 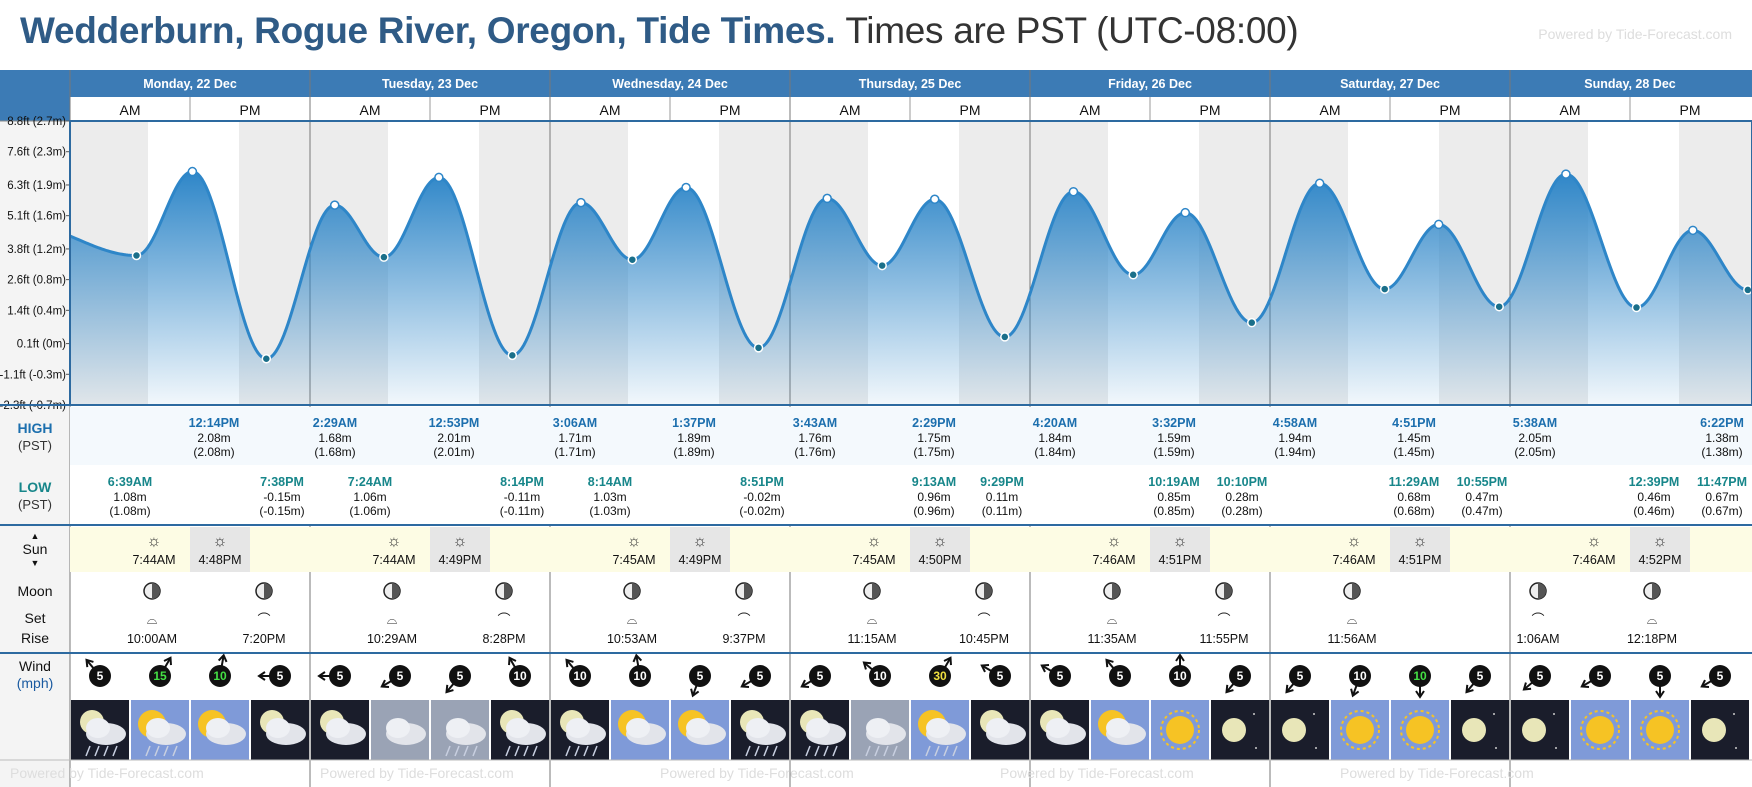 What do you see at coordinates (1721, 511) in the screenshot?
I see `low-tide-height-metric: (0.67m)` at bounding box center [1721, 511].